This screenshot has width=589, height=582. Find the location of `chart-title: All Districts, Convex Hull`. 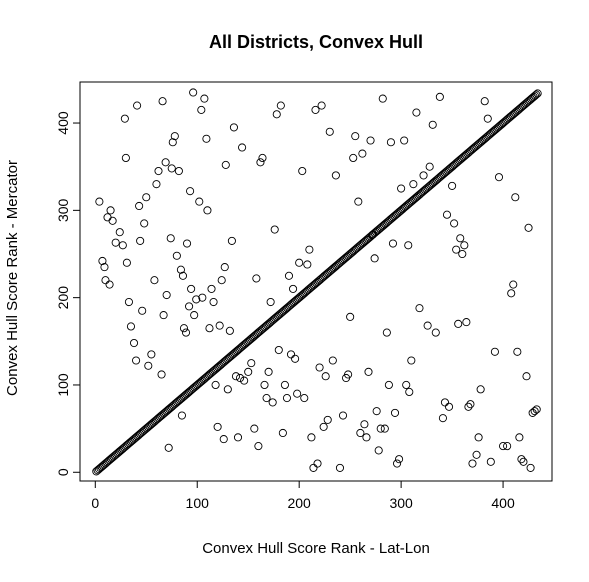

chart-title: All Districts, Convex Hull is located at coordinates (316, 42).